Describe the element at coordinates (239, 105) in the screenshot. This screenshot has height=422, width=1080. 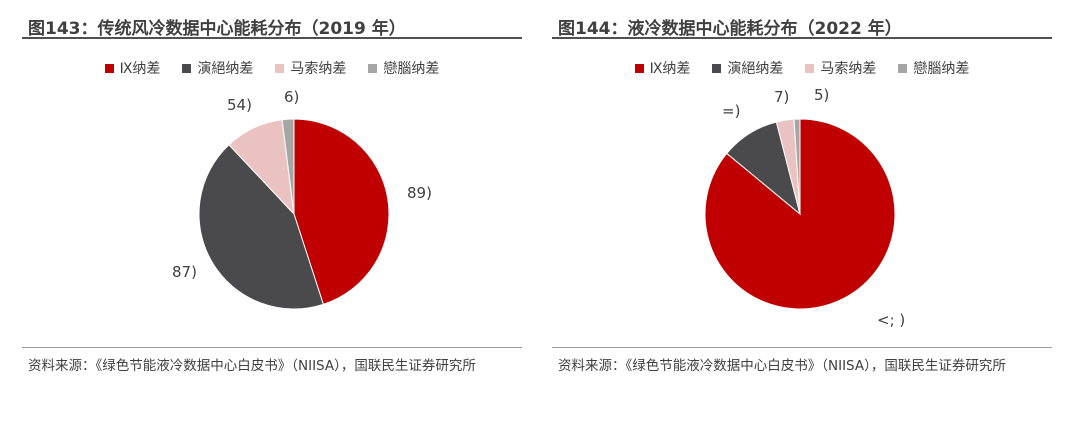
I see `data-label-power: 54)` at that location.